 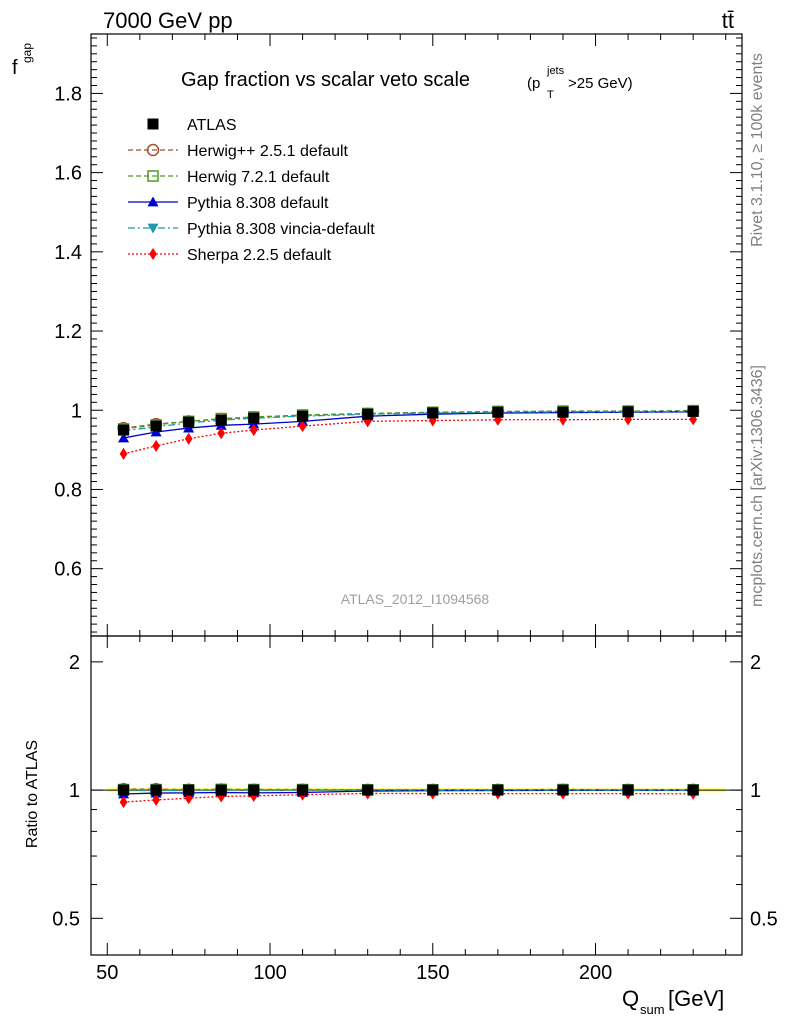 I want to click on legend-label-herwigpp: Herwig++ 2.5.1 default, so click(x=268, y=151).